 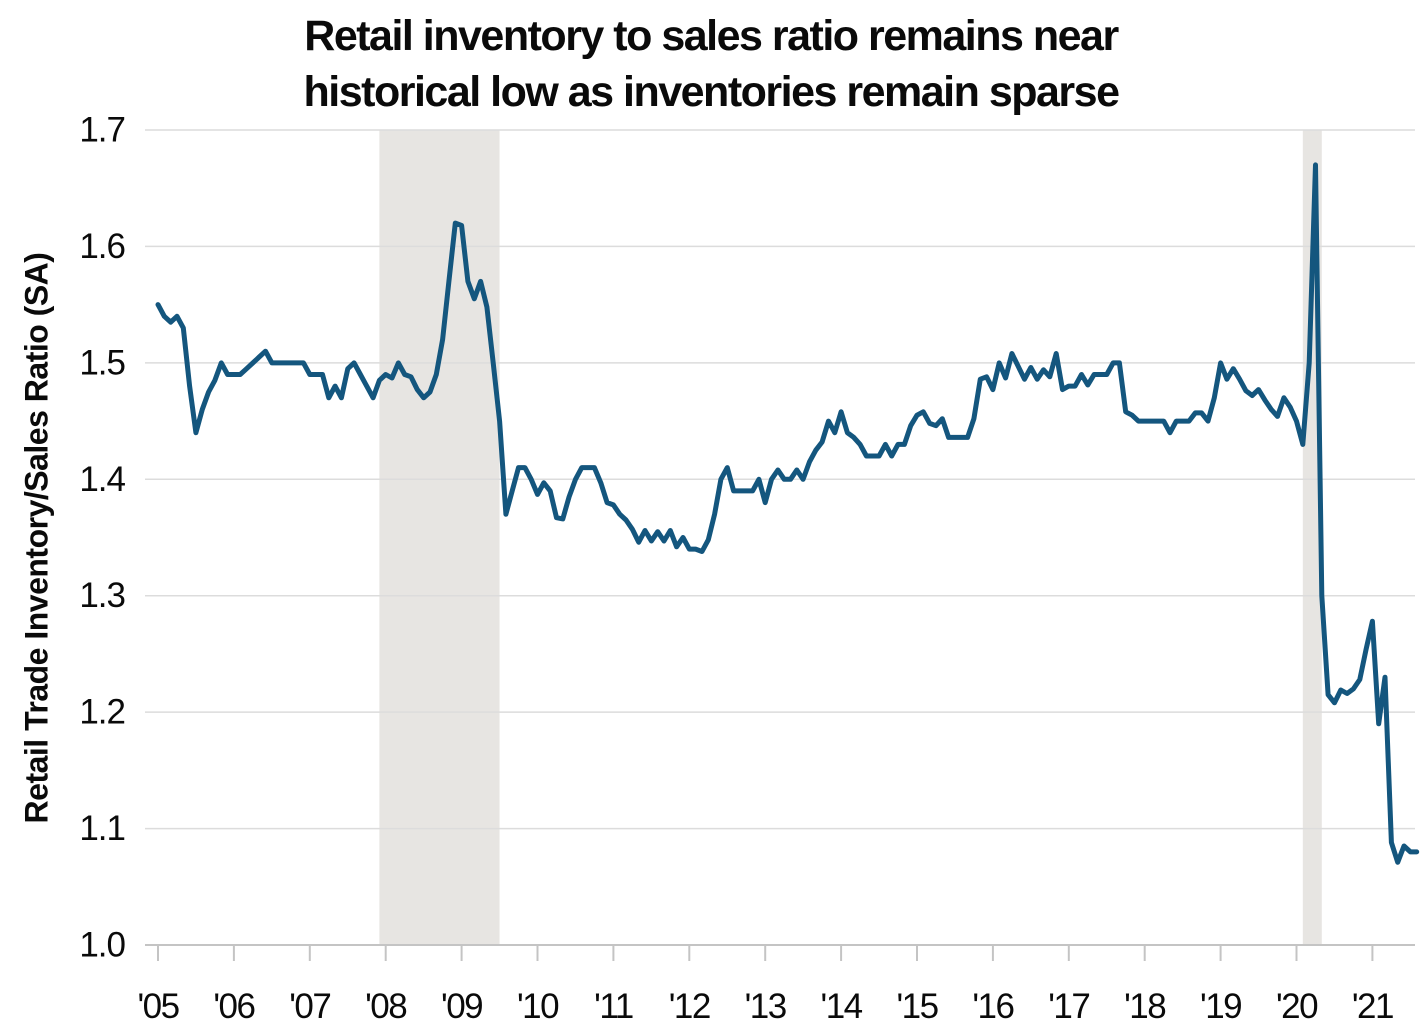 What do you see at coordinates (102, 362) in the screenshot?
I see `y-tick-label: 1.5` at bounding box center [102, 362].